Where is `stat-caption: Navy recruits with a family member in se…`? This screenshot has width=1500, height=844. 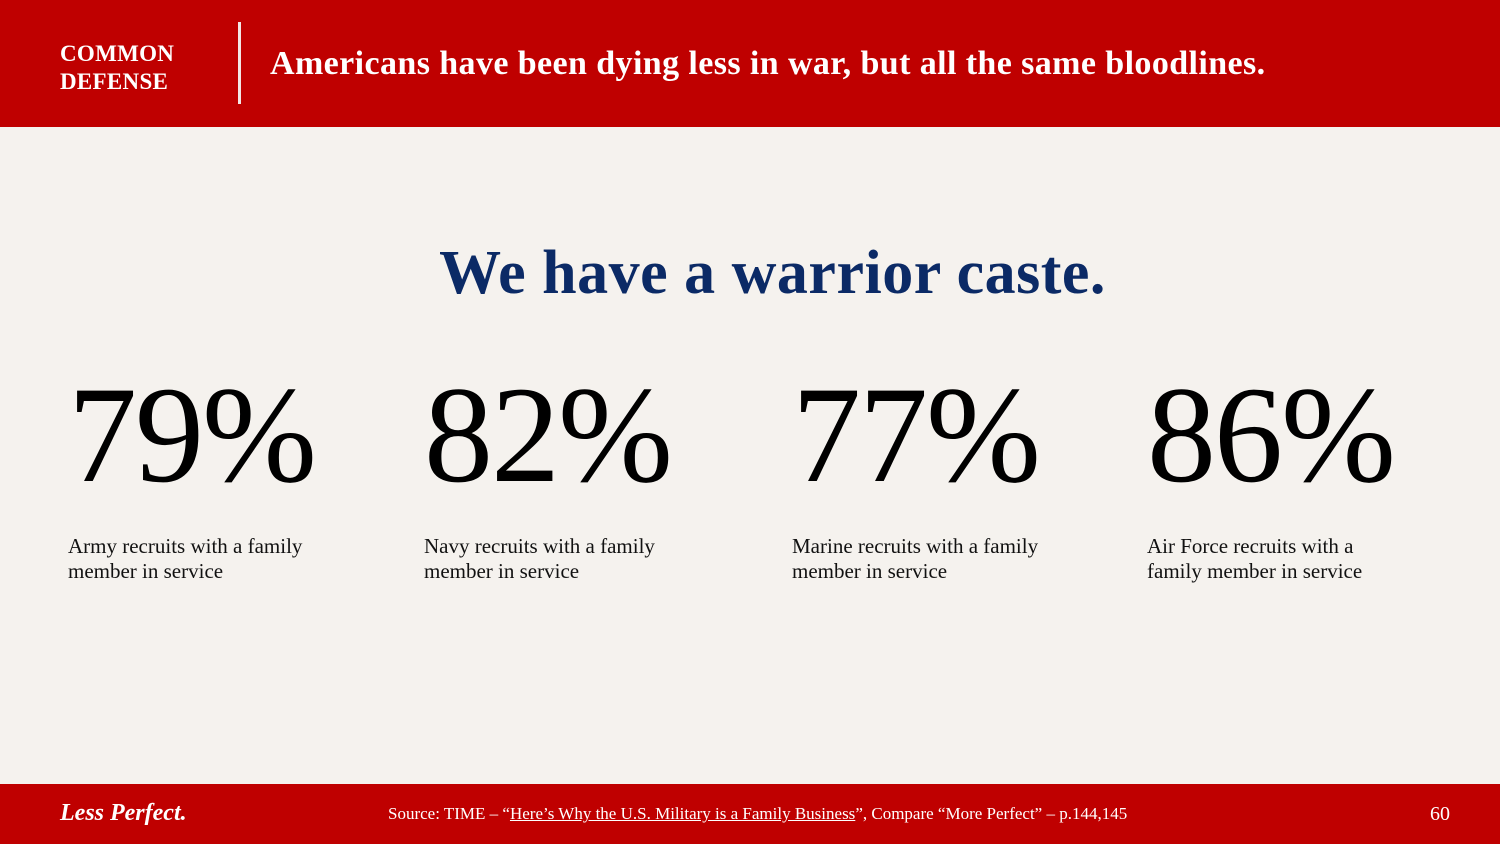
stat-caption: Navy recruits with a family member in se… is located at coordinates (539, 558).